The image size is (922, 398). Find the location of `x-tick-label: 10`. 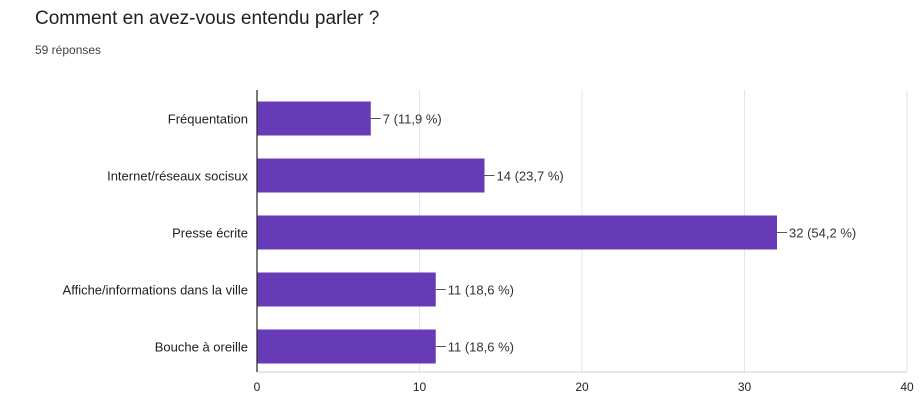

x-tick-label: 10 is located at coordinates (420, 387).